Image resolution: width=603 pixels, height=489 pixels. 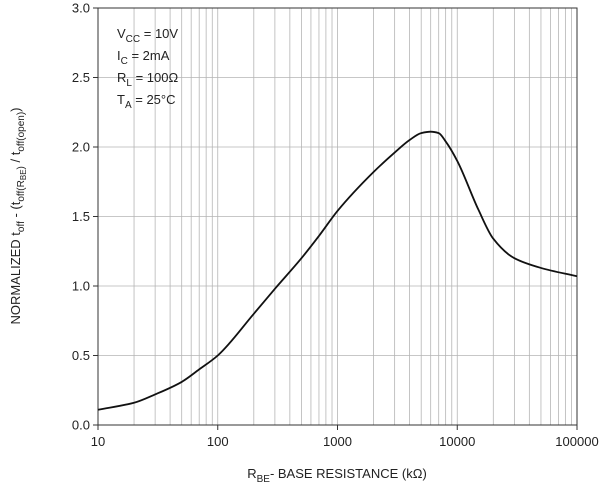 What do you see at coordinates (457, 441) in the screenshot?
I see `x-tick-label: 10000` at bounding box center [457, 441].